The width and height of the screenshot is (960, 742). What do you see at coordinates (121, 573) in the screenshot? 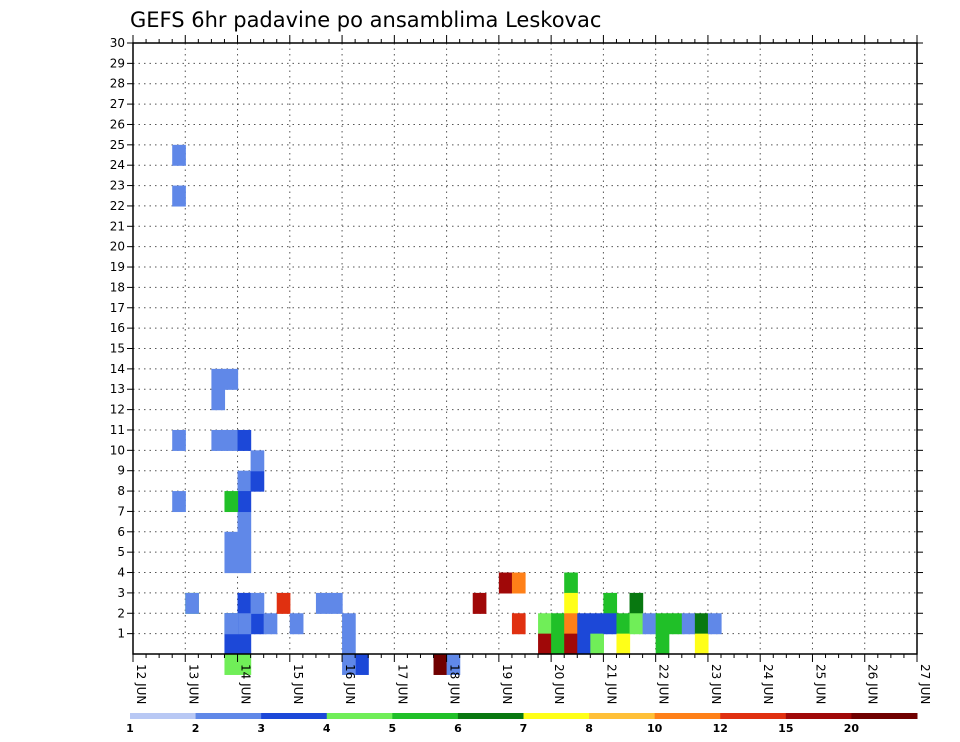
I see `y-tick-label: 4` at bounding box center [121, 573].